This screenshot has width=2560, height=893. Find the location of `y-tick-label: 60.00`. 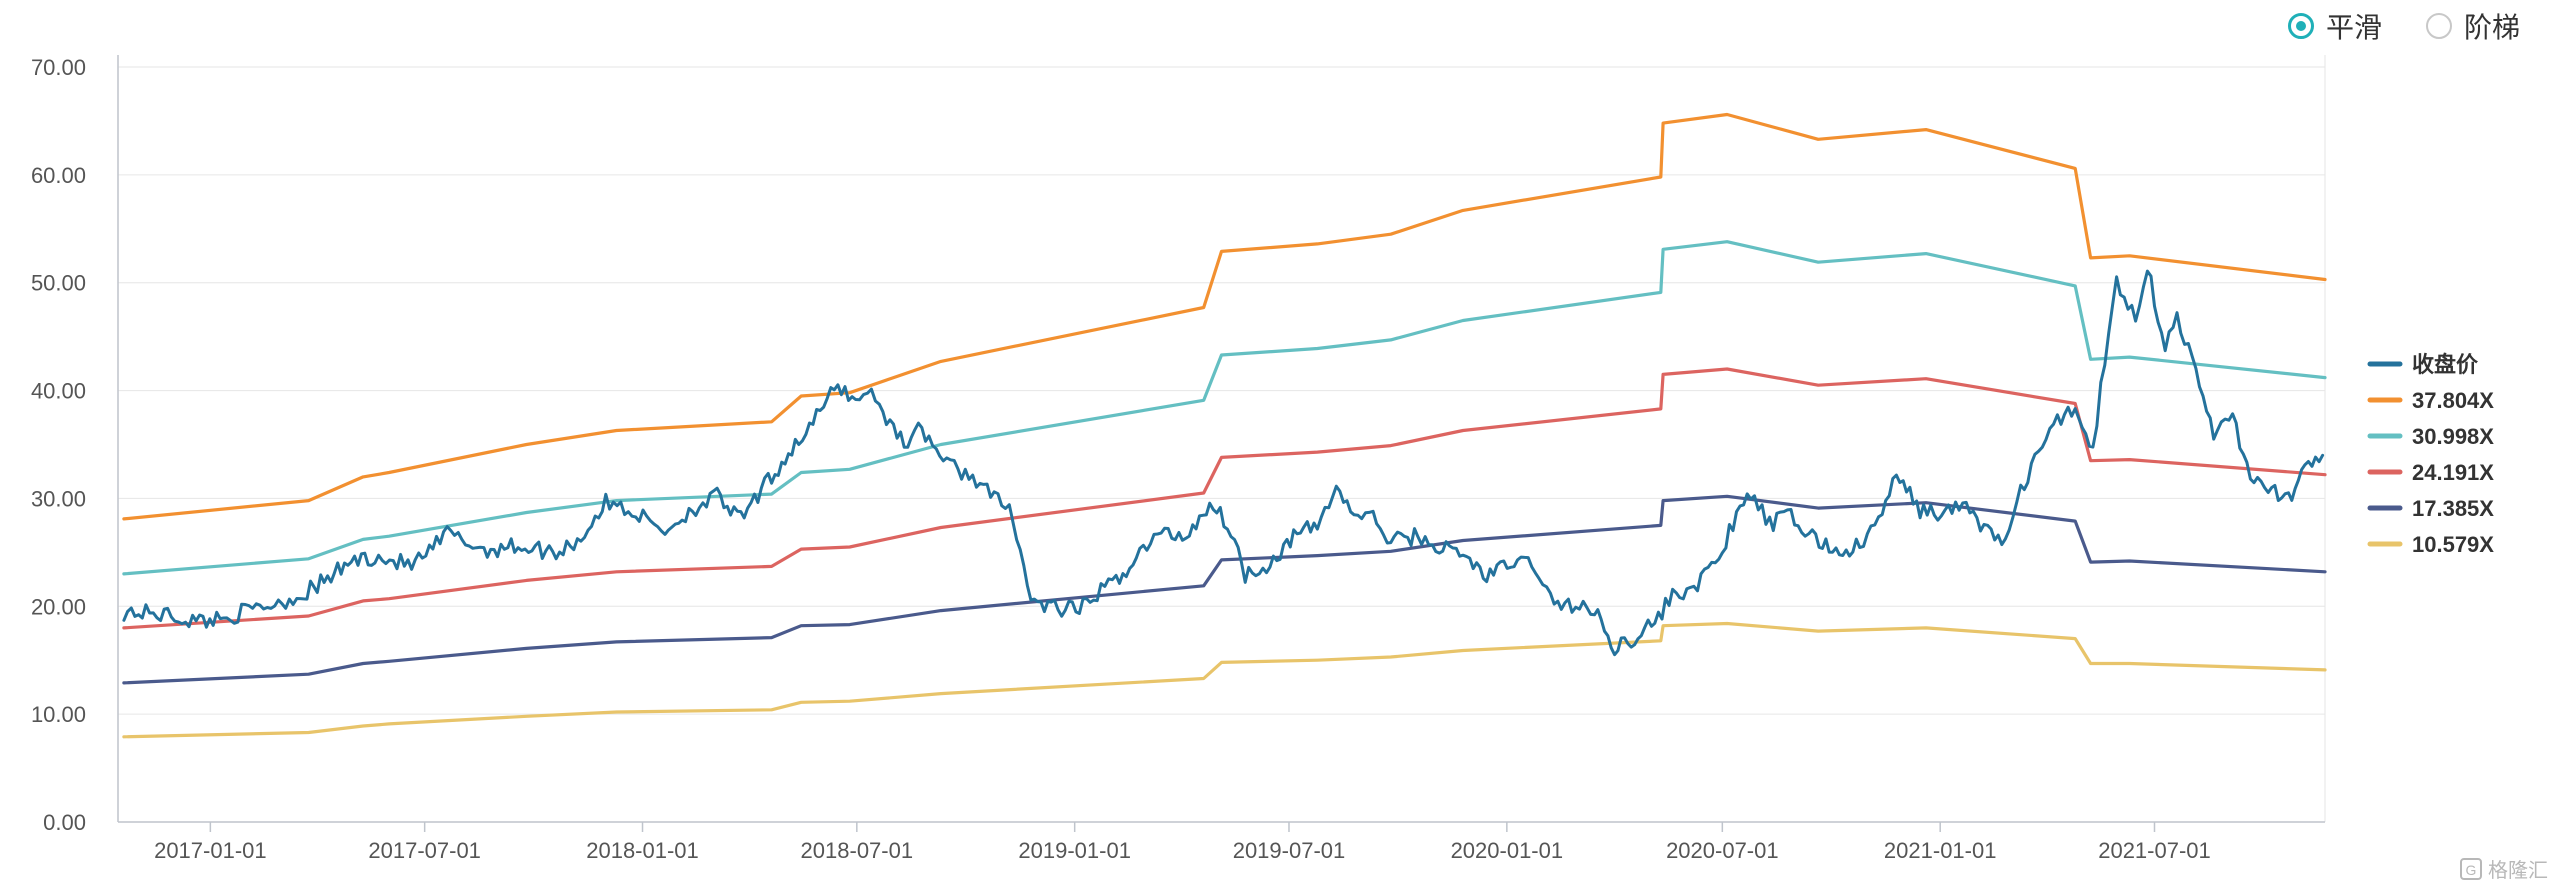

y-tick-label: 60.00 is located at coordinates (58, 175).